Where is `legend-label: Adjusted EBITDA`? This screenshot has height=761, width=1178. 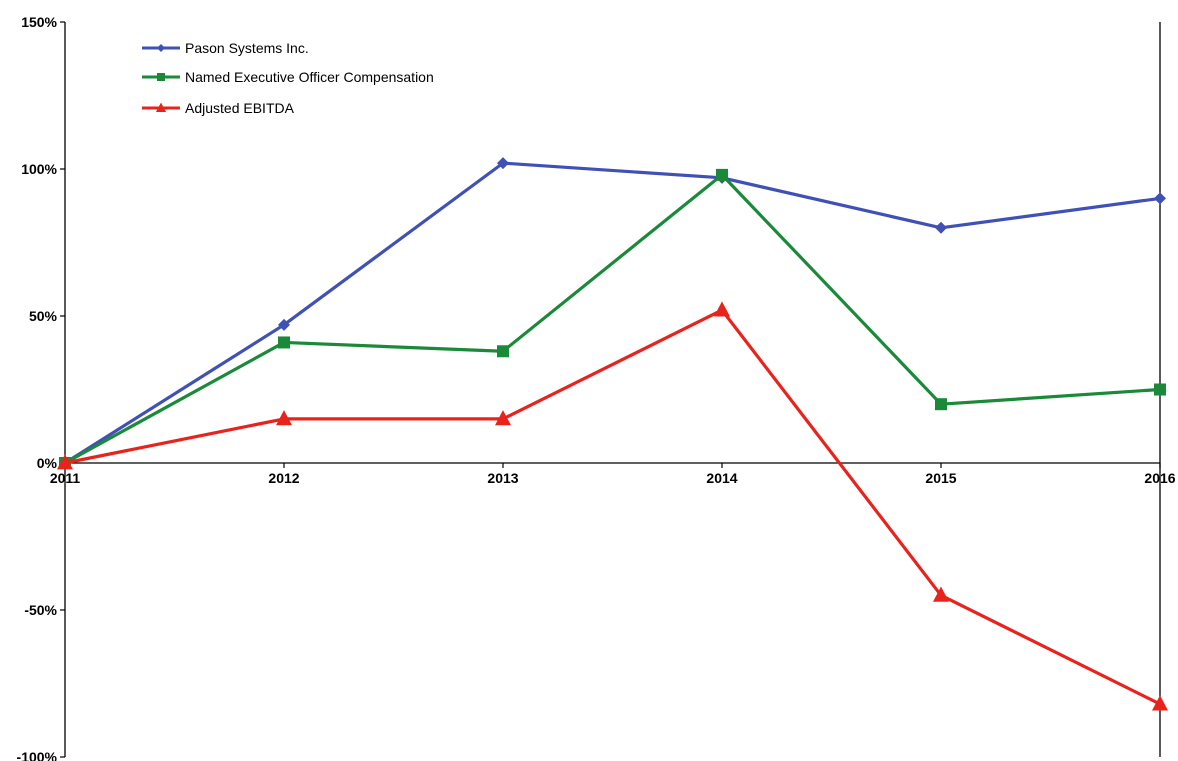
legend-label: Adjusted EBITDA is located at coordinates (240, 108).